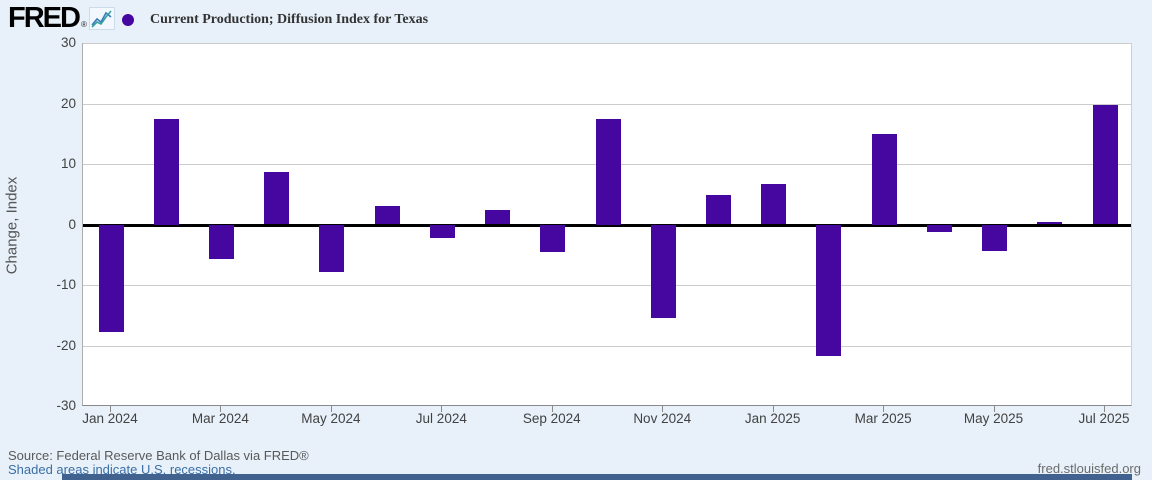 The width and height of the screenshot is (1152, 480). I want to click on x-tick-label: Jul 2025, so click(1104, 418).